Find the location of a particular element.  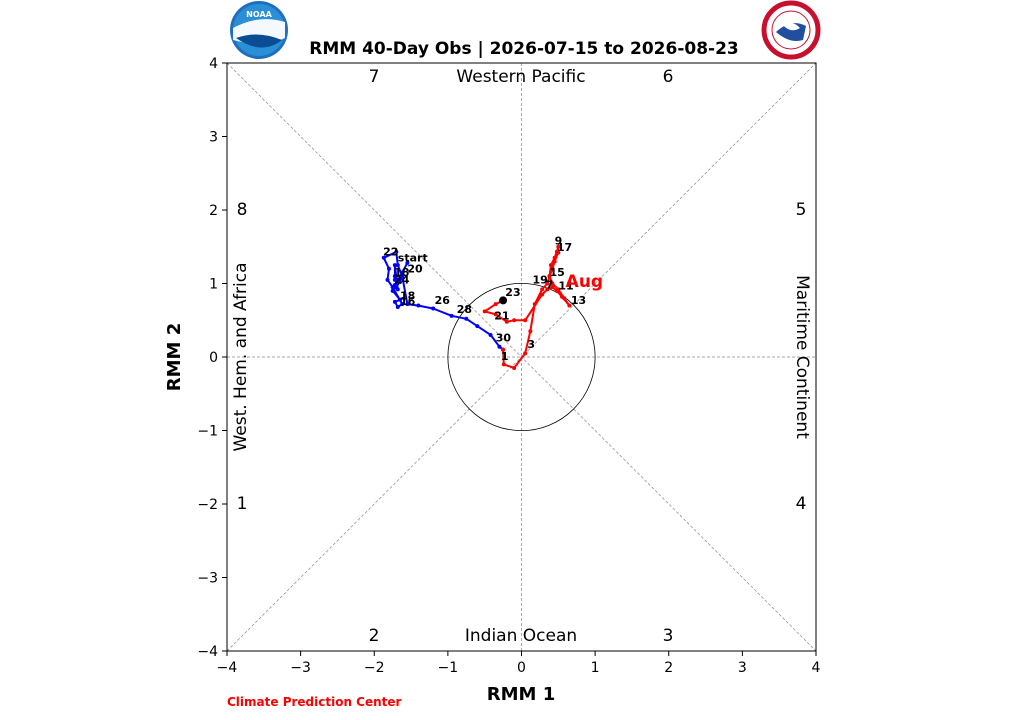

region-label-top: Western Pacific is located at coordinates (520, 77).